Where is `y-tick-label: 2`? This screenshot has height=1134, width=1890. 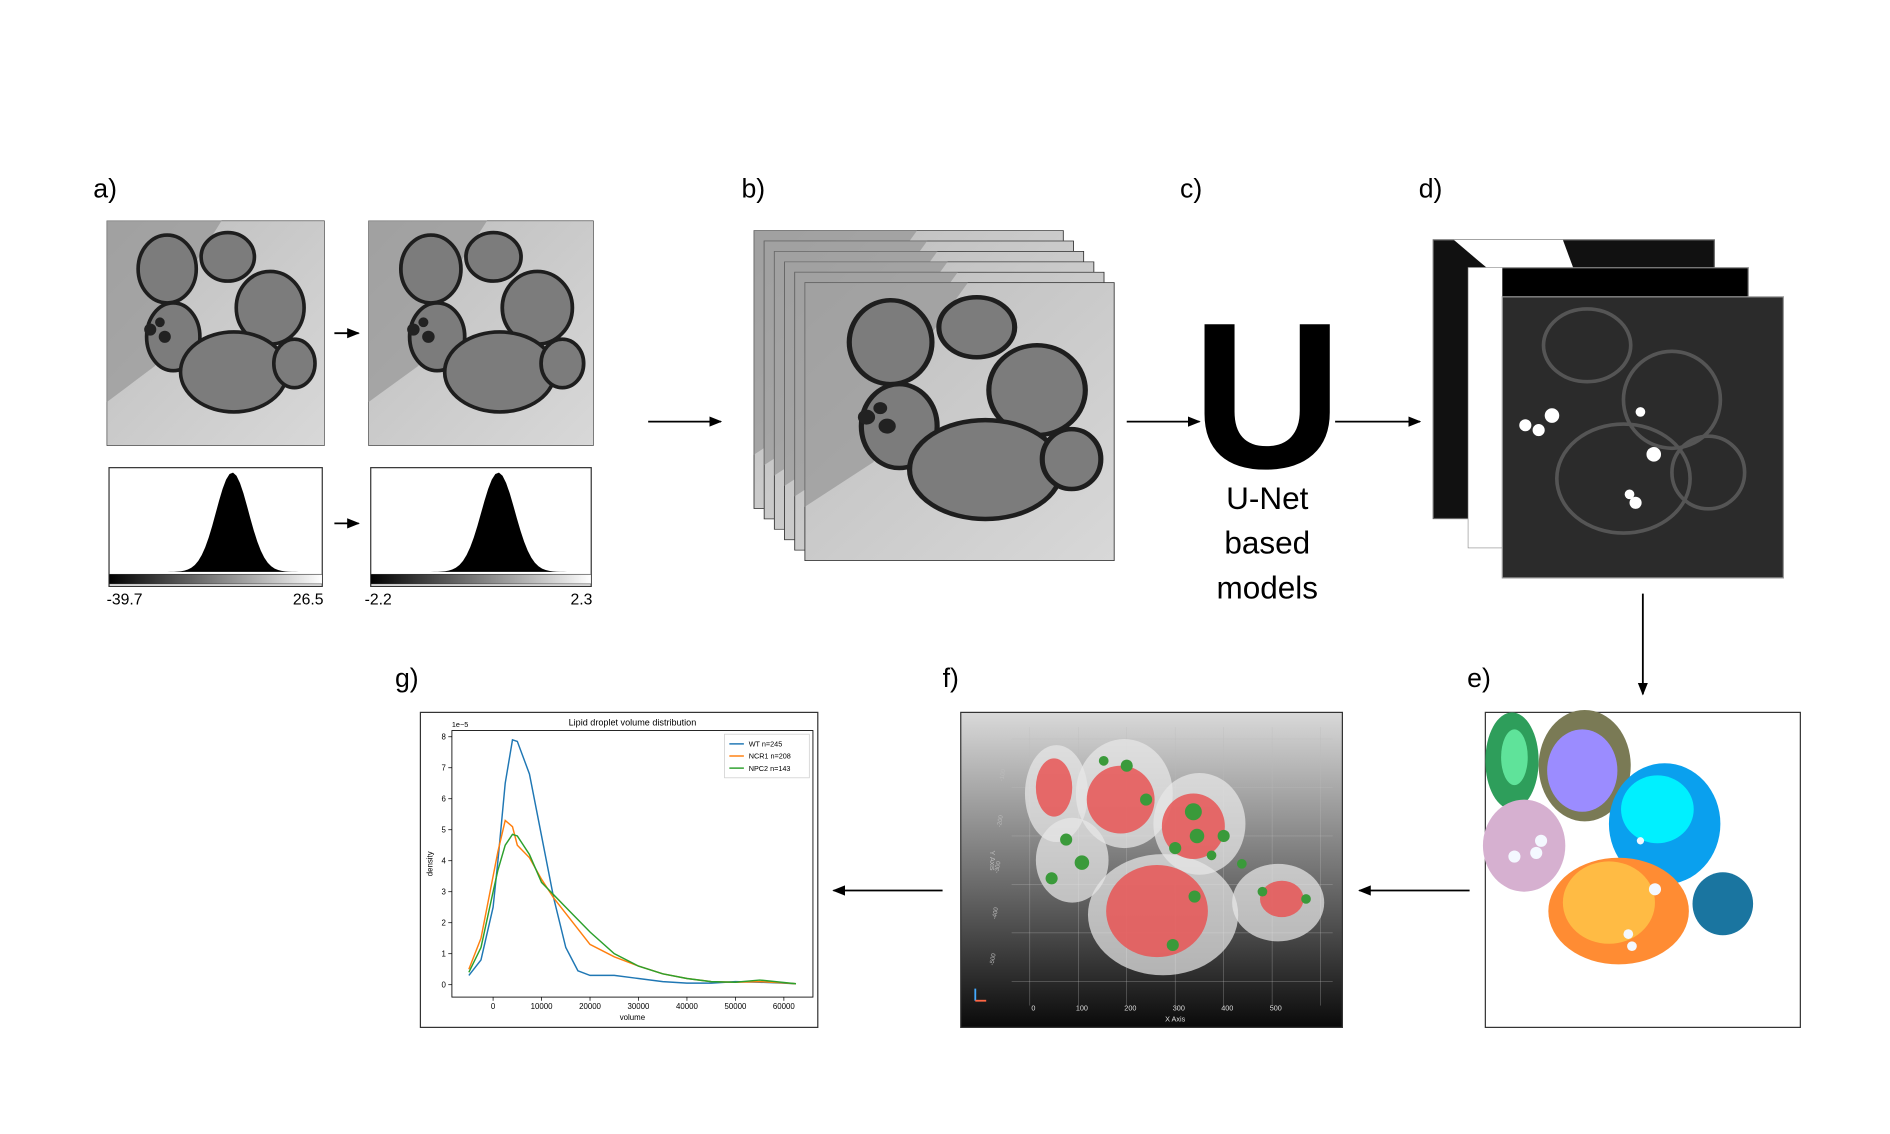 y-tick-label: 2 is located at coordinates (443, 922).